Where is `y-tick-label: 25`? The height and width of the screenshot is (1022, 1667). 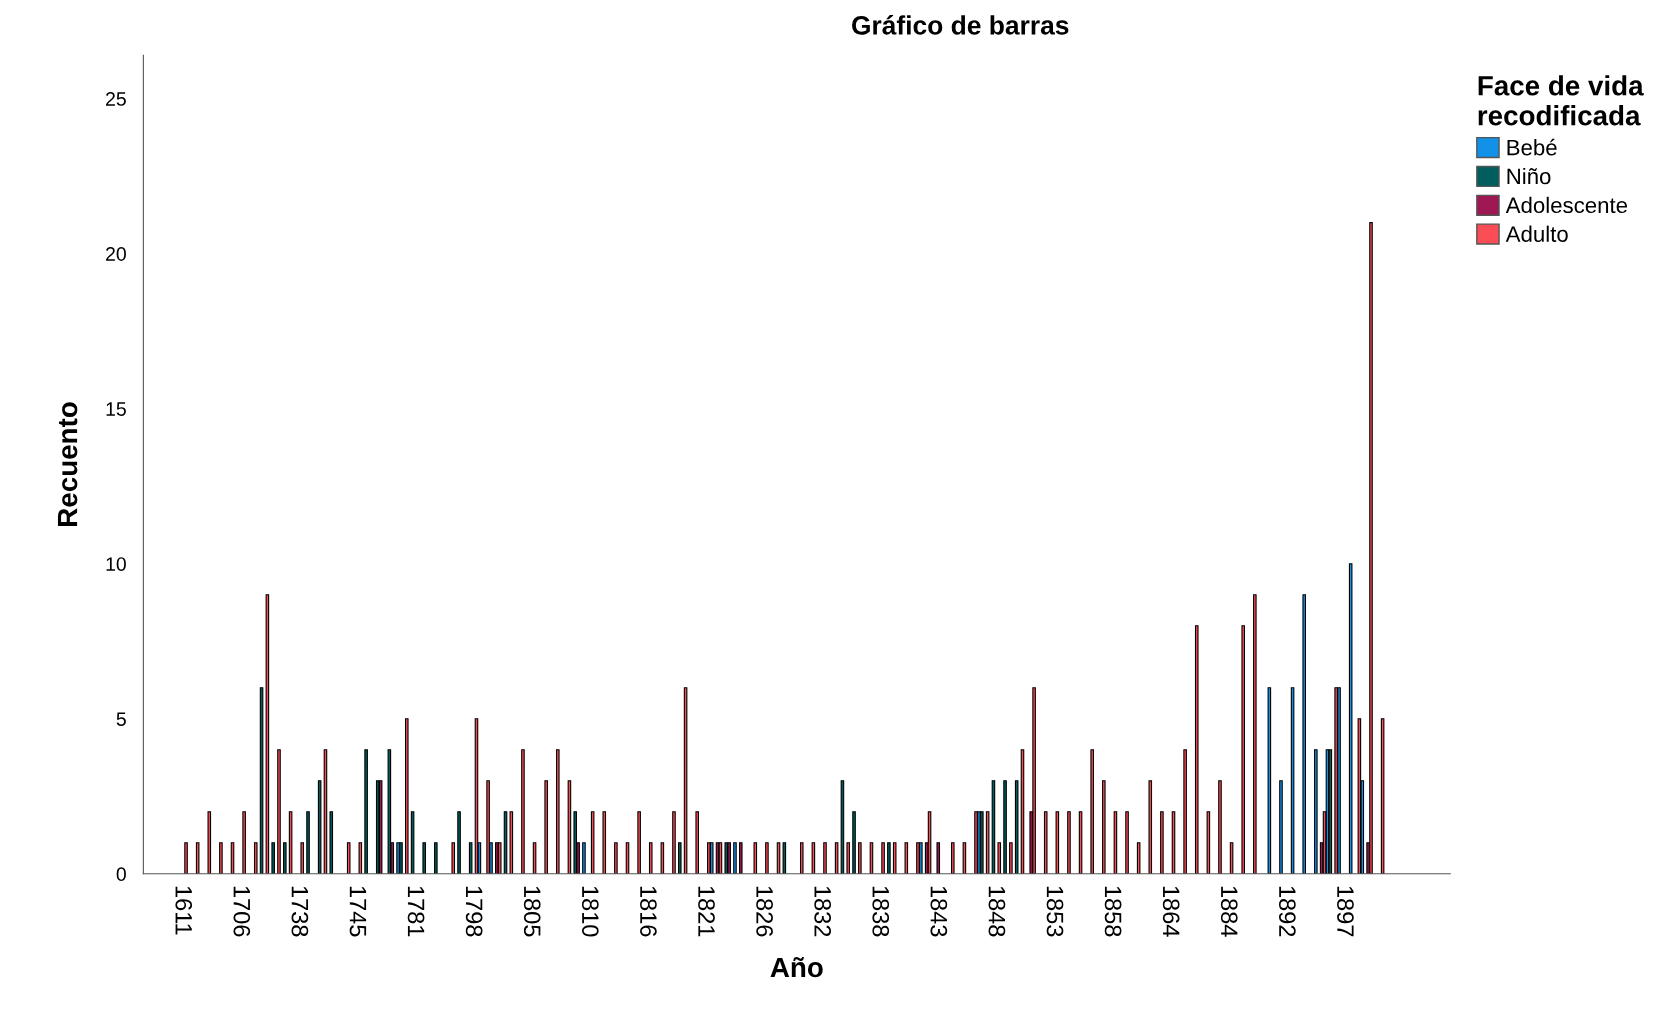
y-tick-label: 25 is located at coordinates (116, 99).